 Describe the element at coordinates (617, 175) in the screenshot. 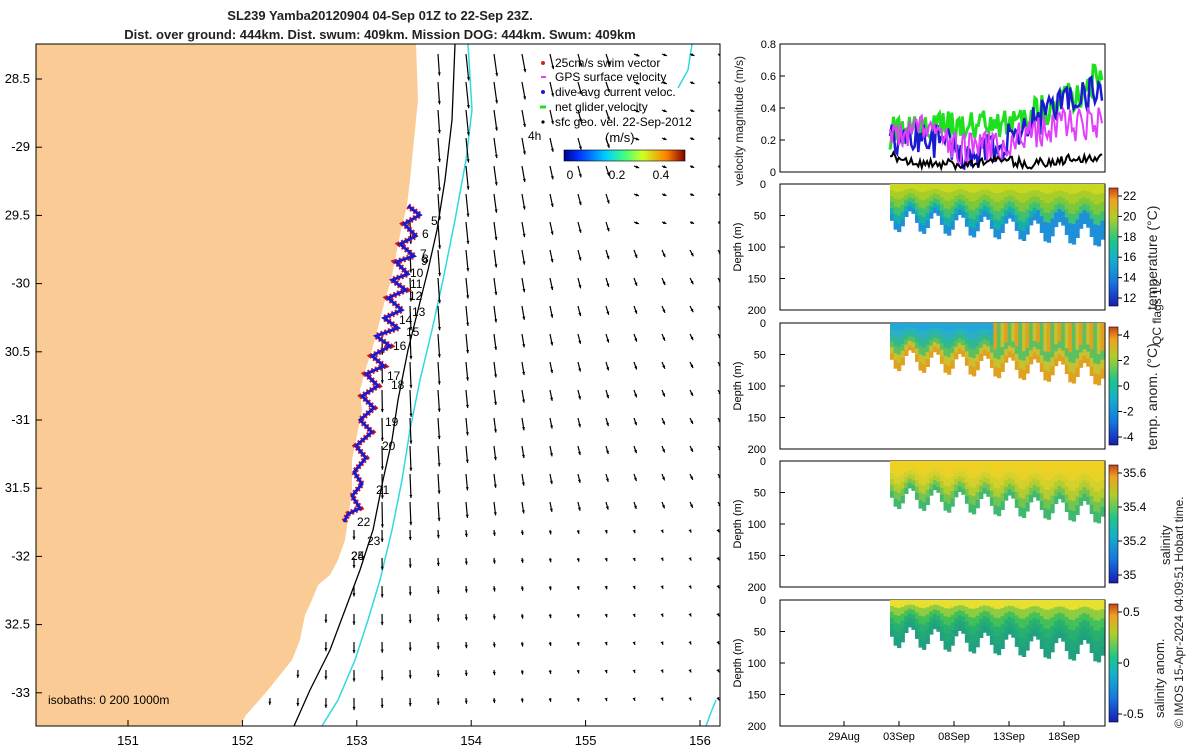

I see `cb-tick-1: 0.2` at that location.